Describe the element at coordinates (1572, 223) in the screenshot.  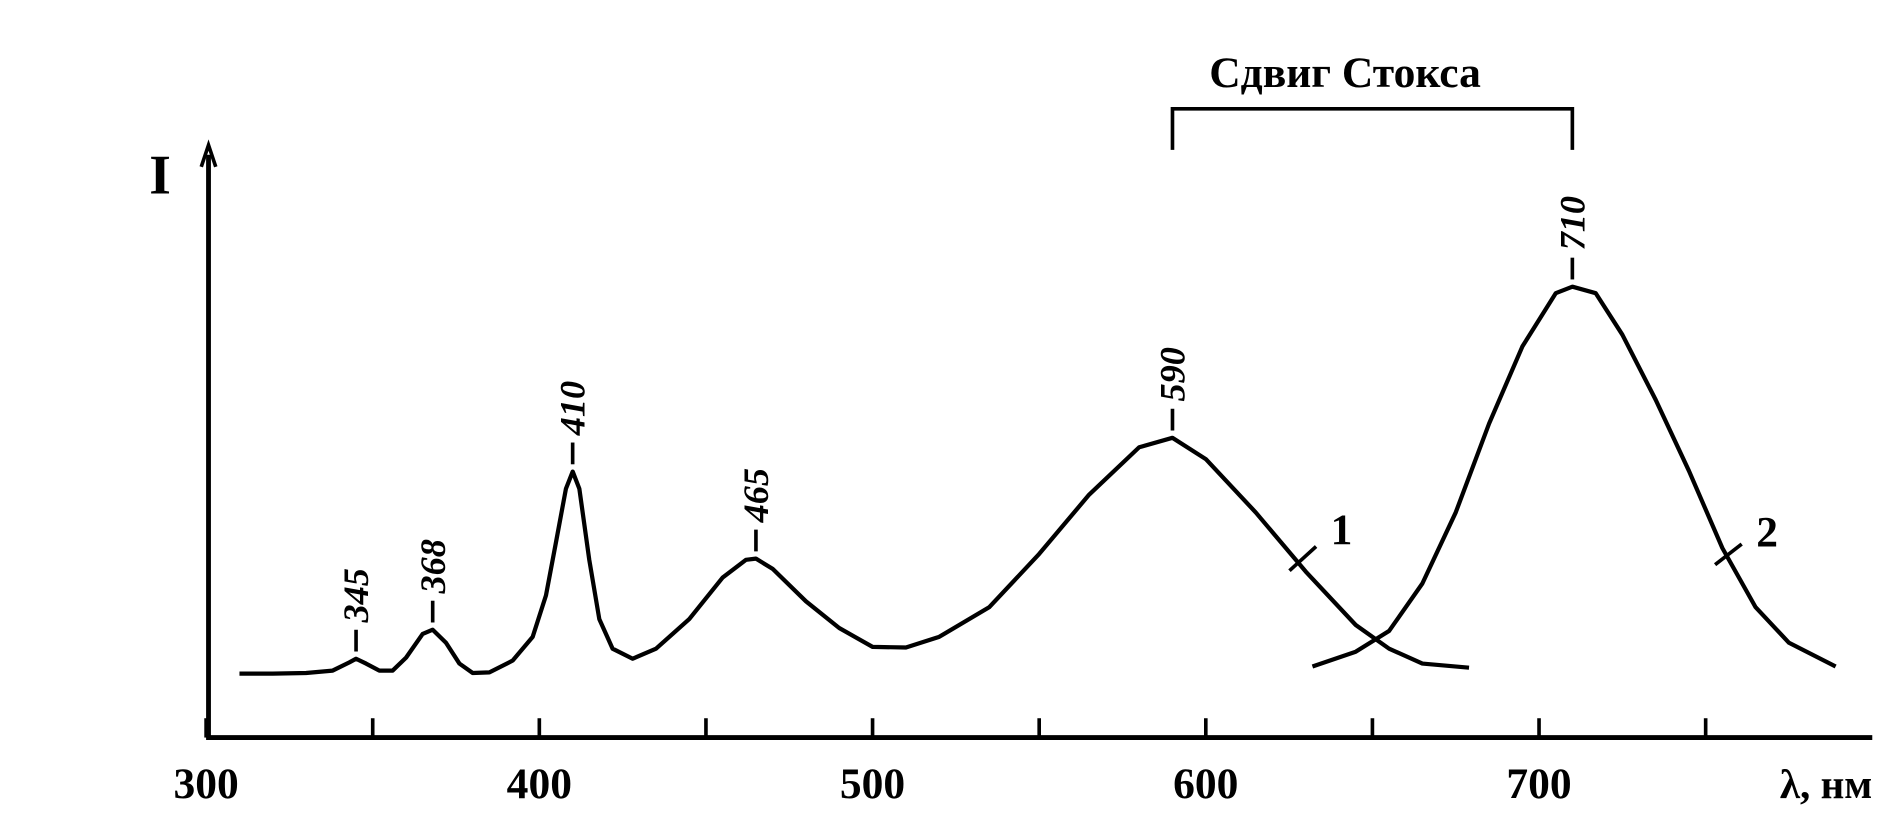
I see `peak-label: 710` at that location.